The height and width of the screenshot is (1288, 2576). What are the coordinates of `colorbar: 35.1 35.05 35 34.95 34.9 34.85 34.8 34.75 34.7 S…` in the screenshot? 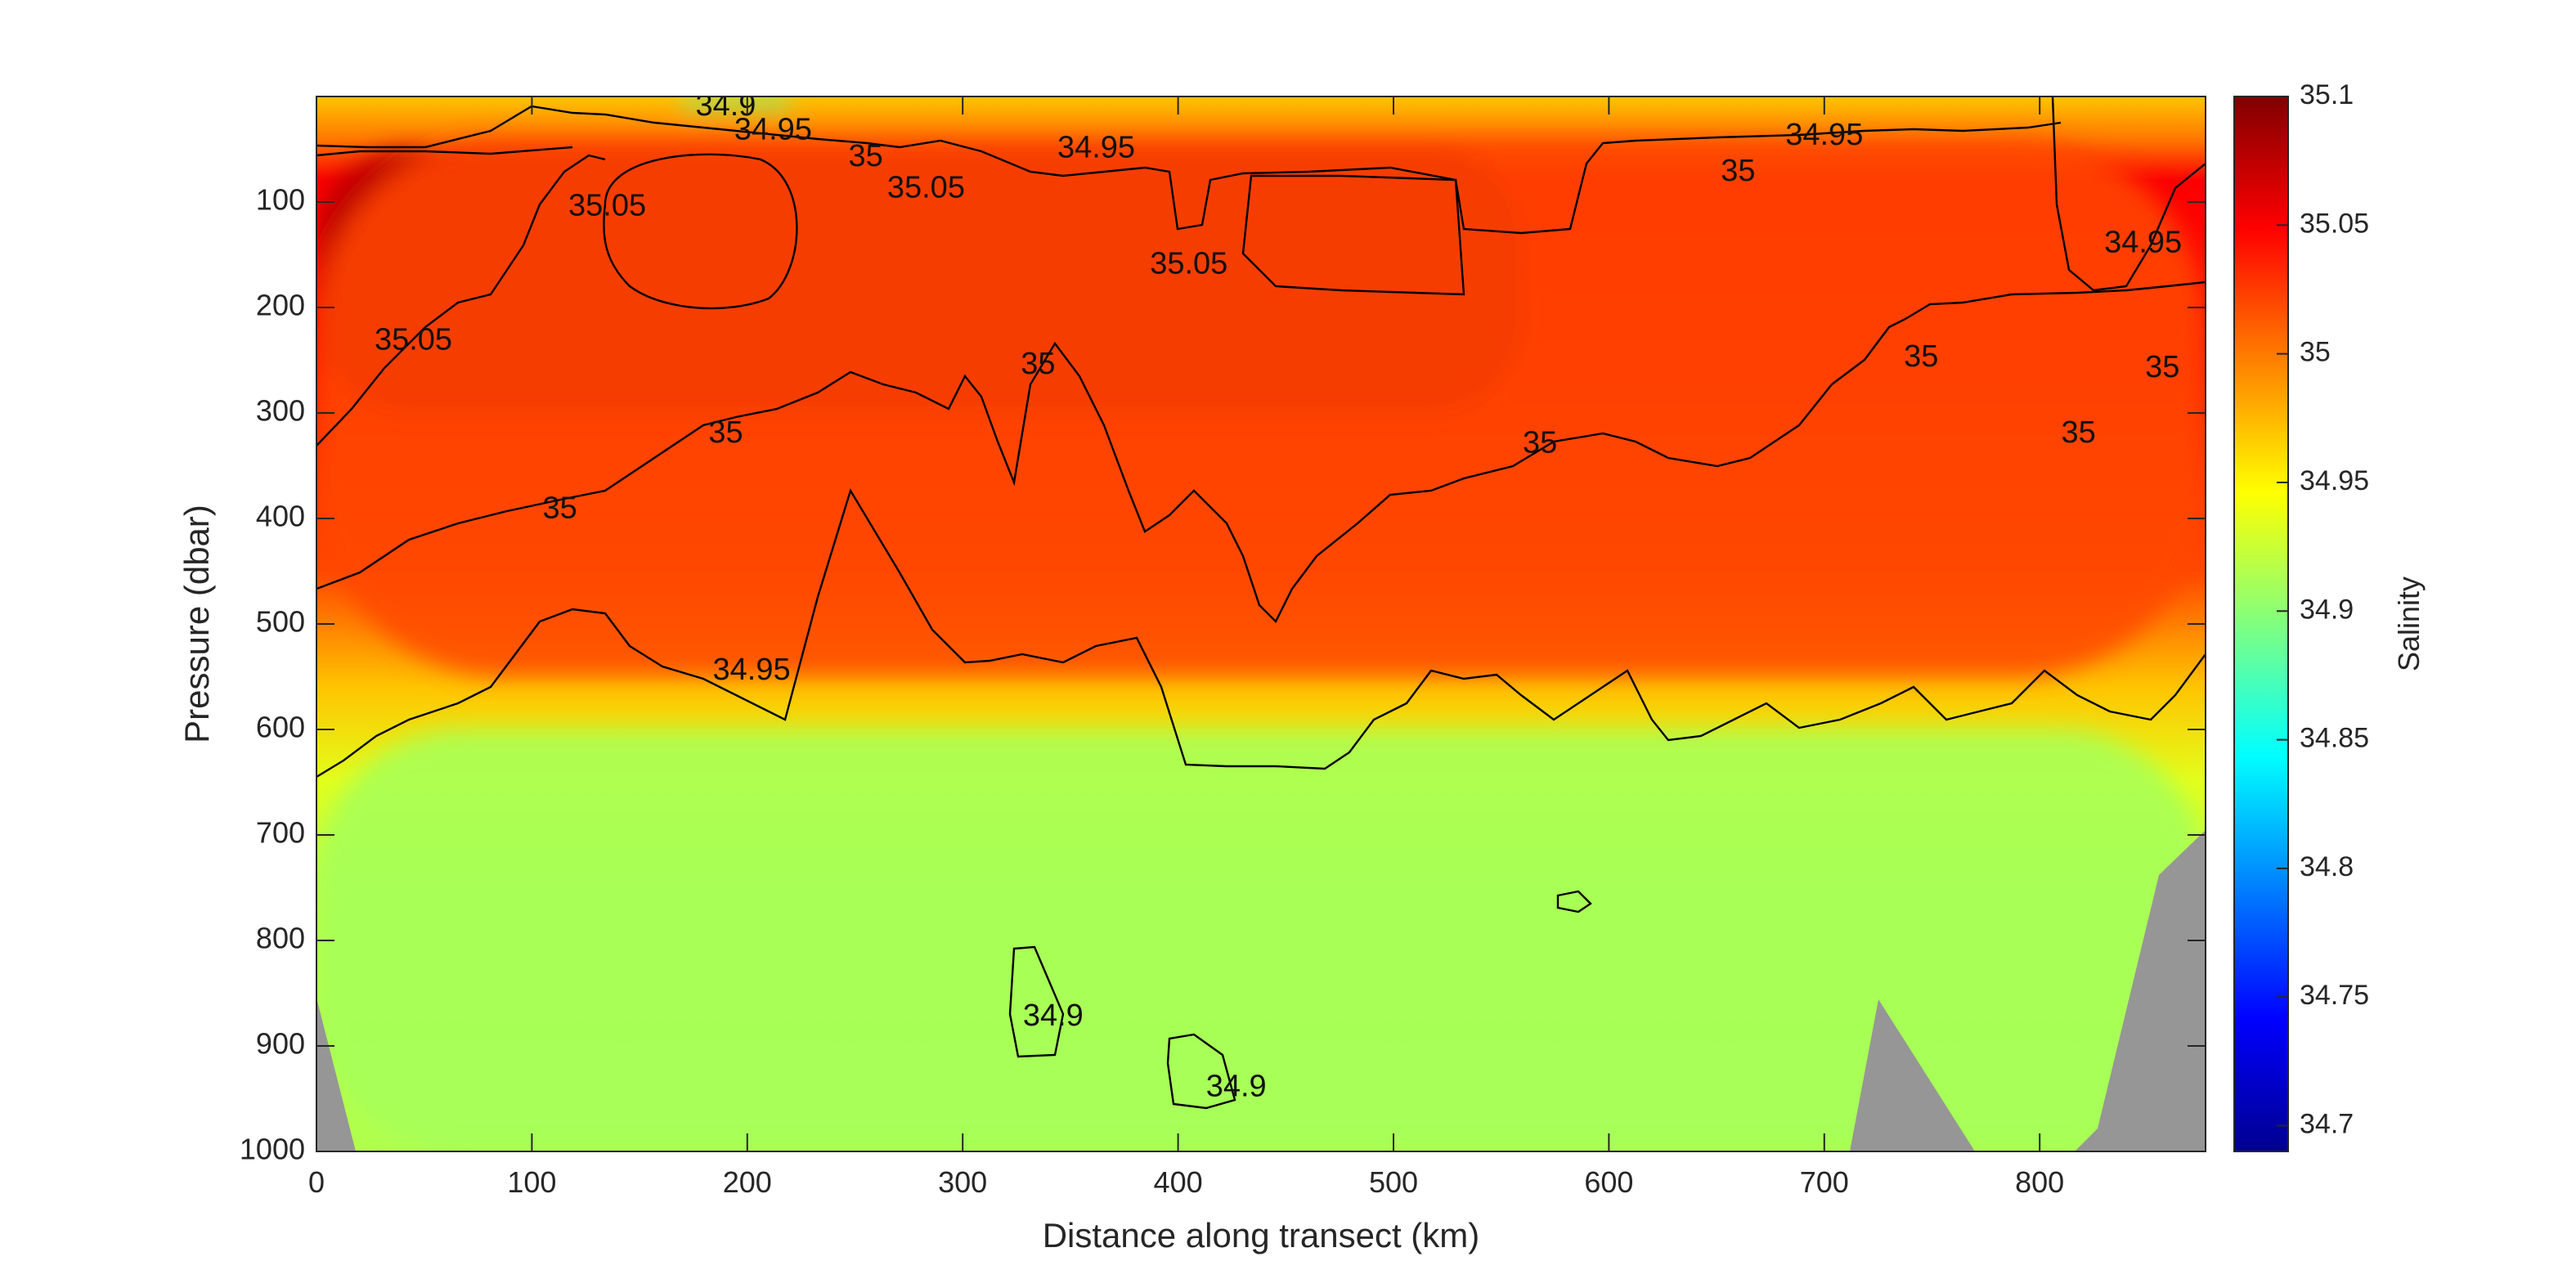 It's located at (2329, 615).